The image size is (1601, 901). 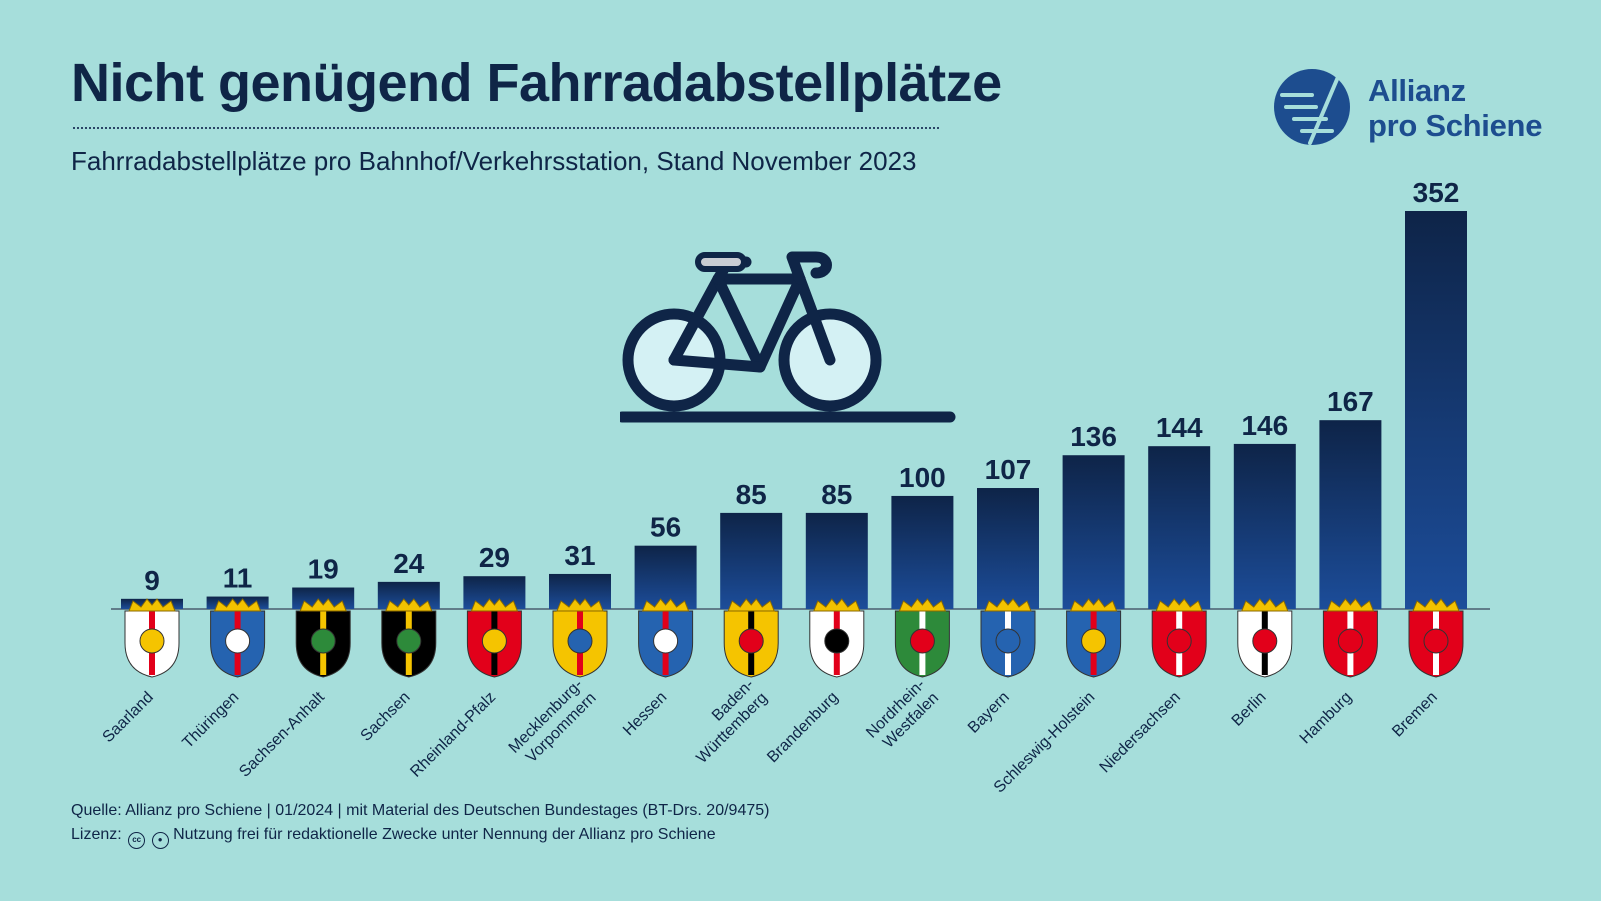 I want to click on category-label: Hamburg, so click(x=1326, y=718).